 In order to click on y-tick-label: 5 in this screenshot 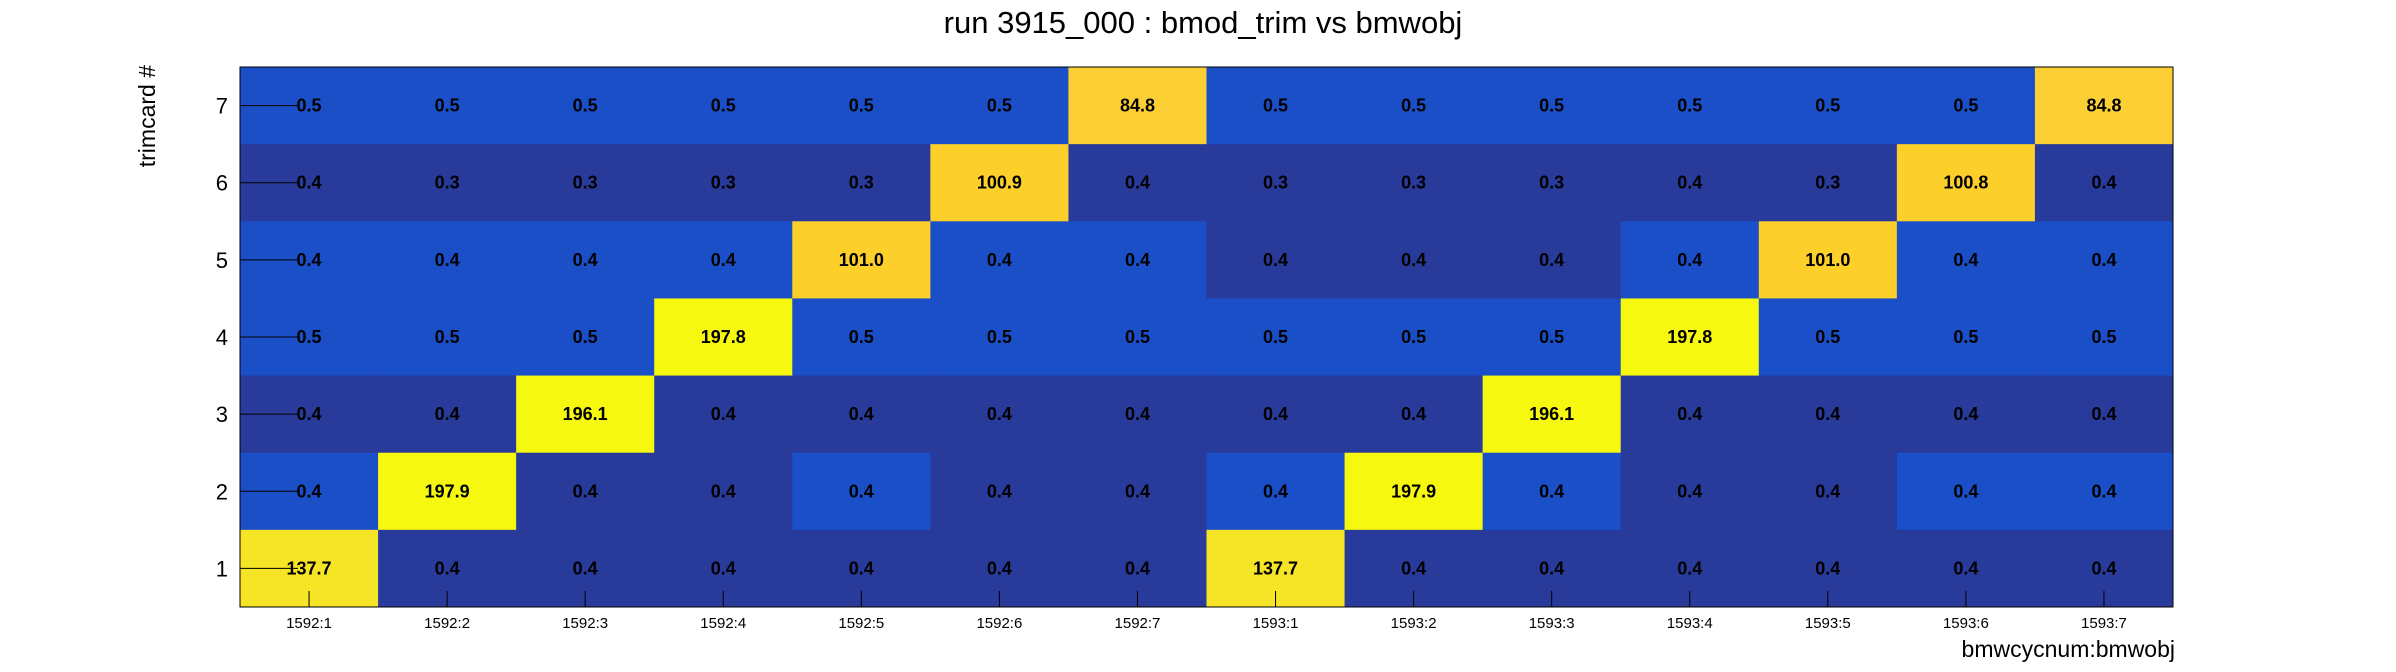, I will do `click(222, 260)`.